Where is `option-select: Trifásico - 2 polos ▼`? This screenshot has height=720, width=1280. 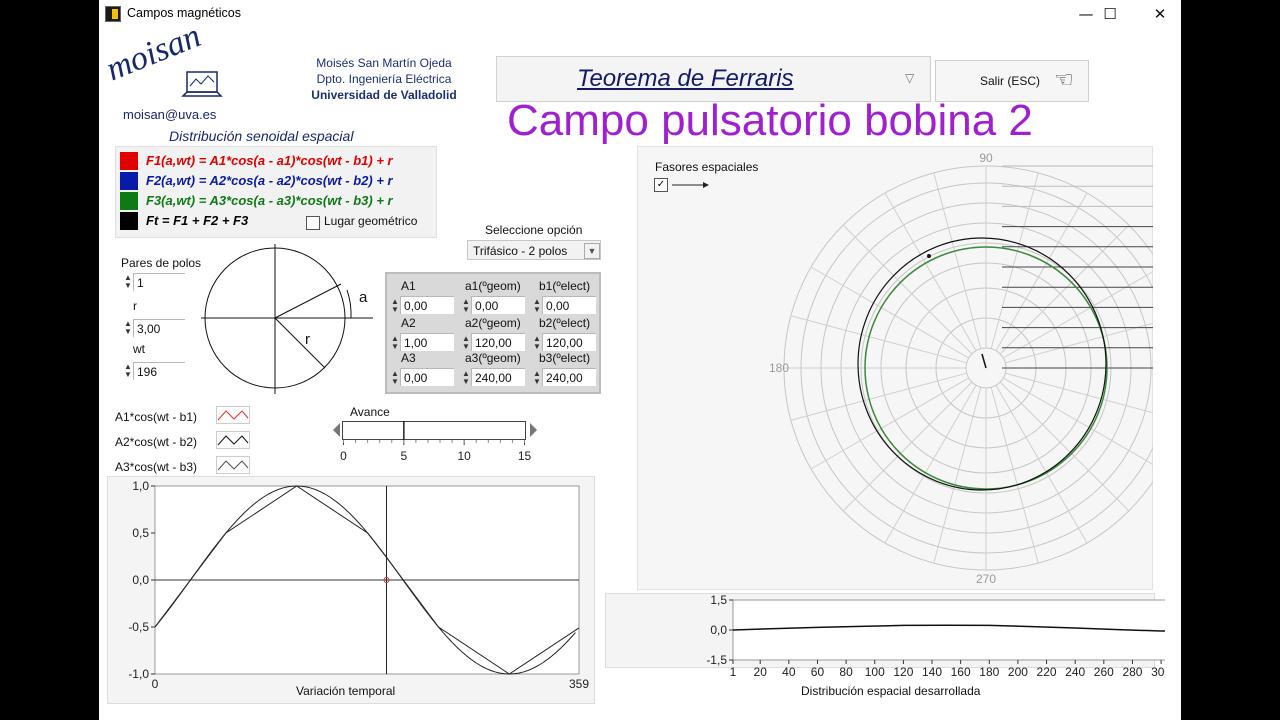 option-select: Trifásico - 2 polos ▼ is located at coordinates (534, 250).